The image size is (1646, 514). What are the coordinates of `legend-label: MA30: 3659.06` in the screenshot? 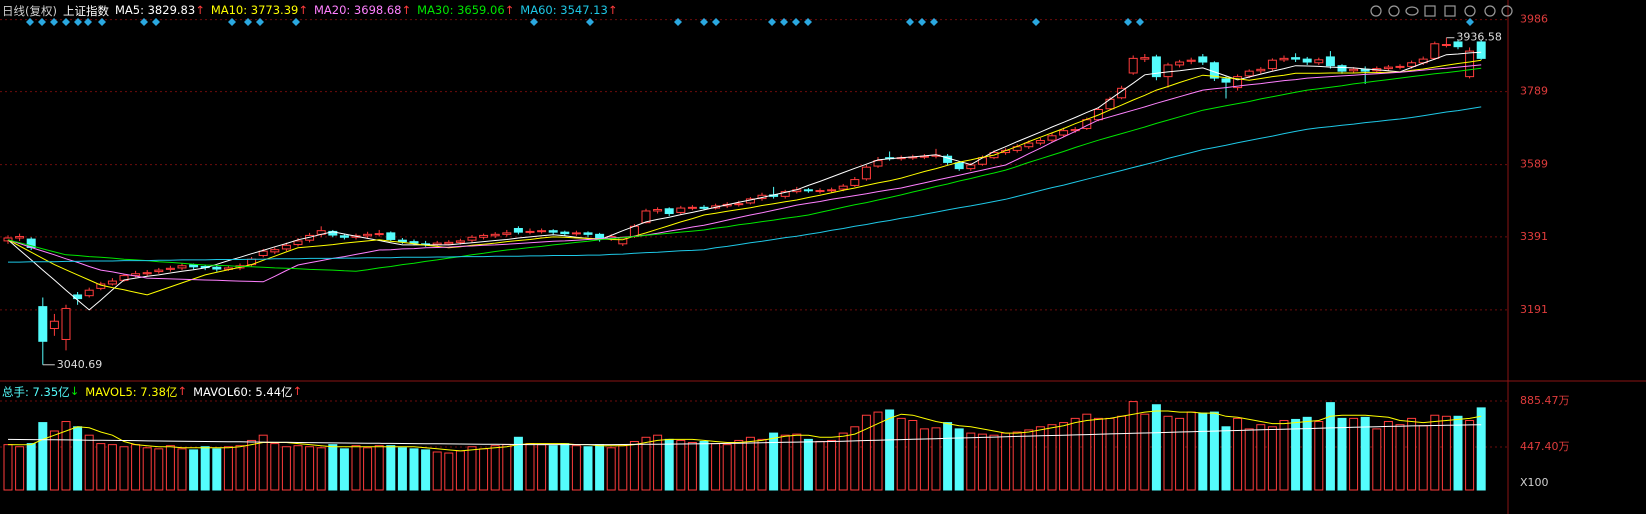 It's located at (461, 10).